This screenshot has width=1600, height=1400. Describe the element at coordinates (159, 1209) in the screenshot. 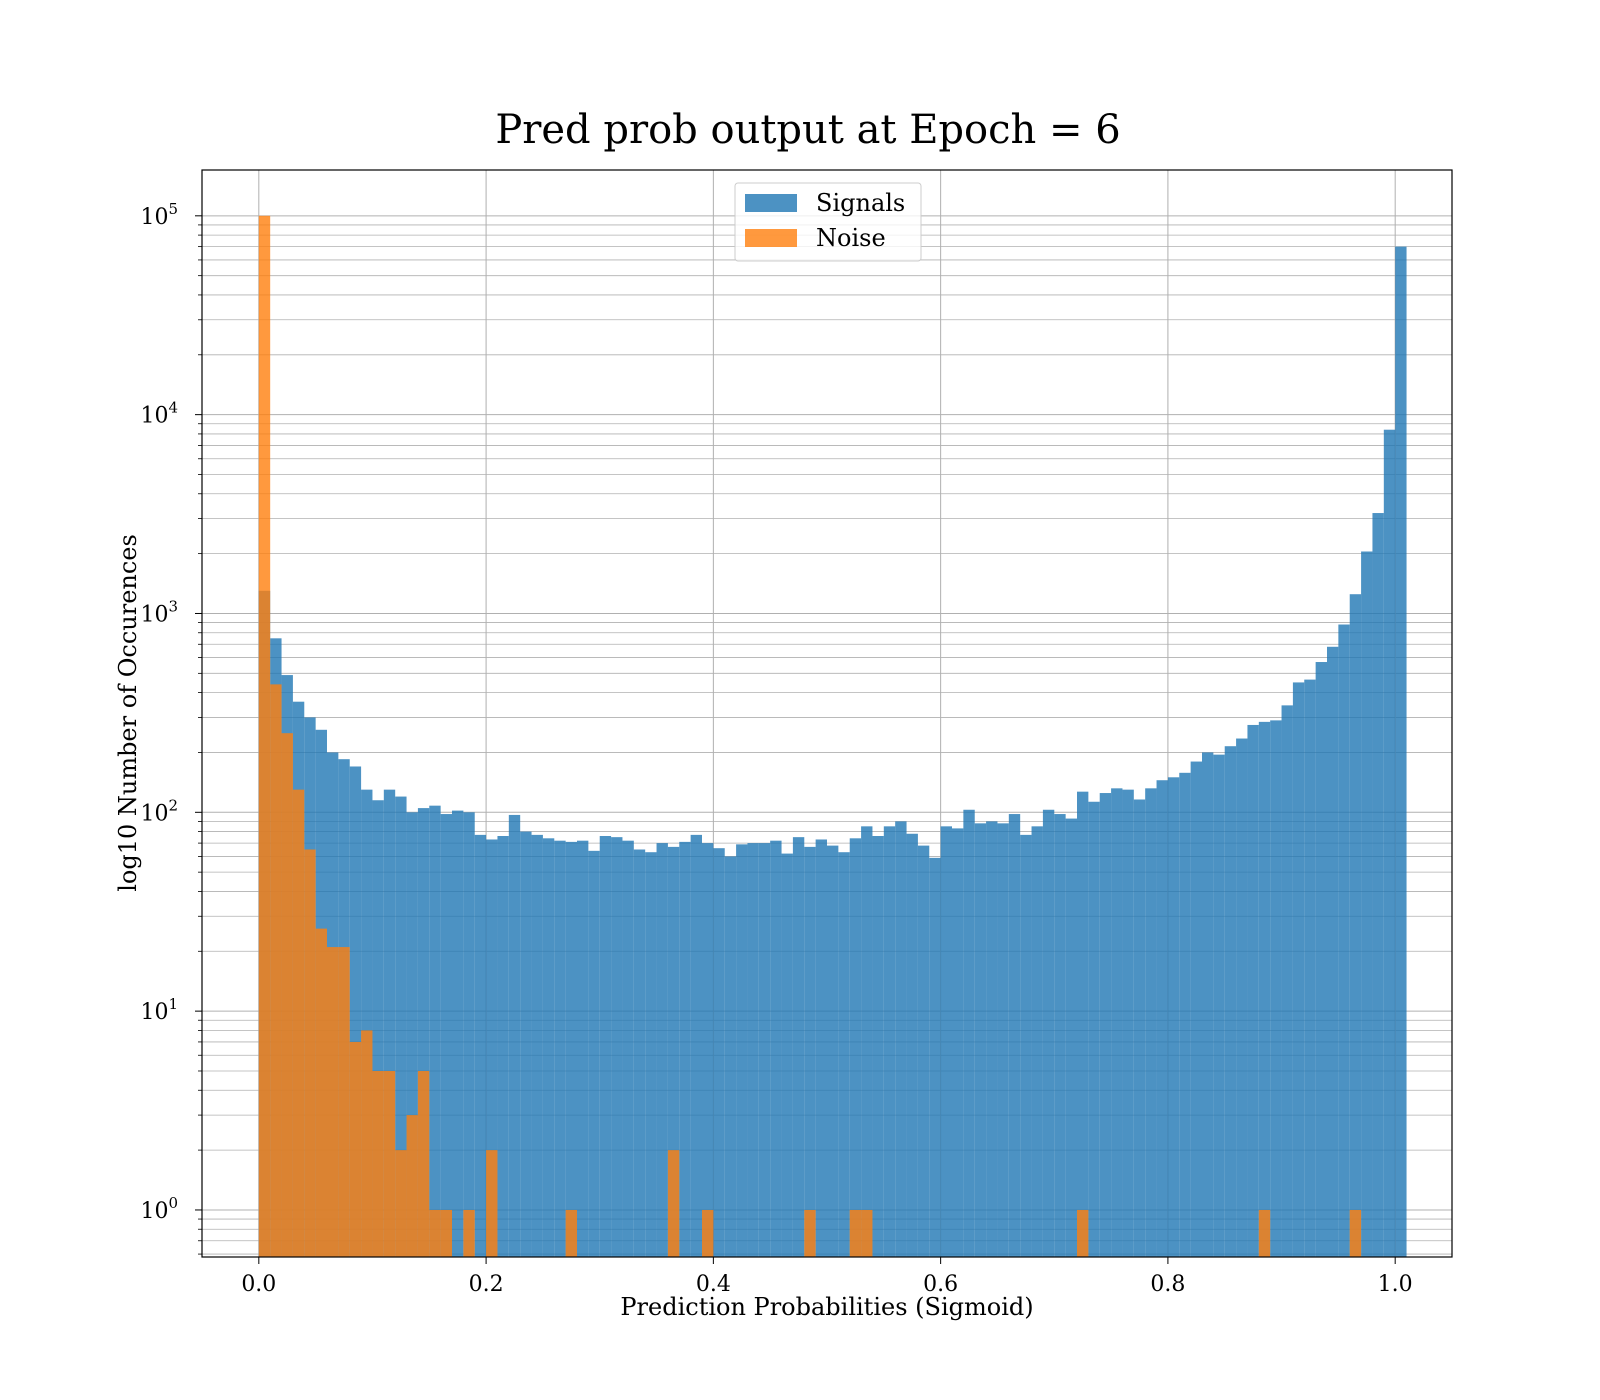

I see `y-tick-label: 10⁰` at that location.